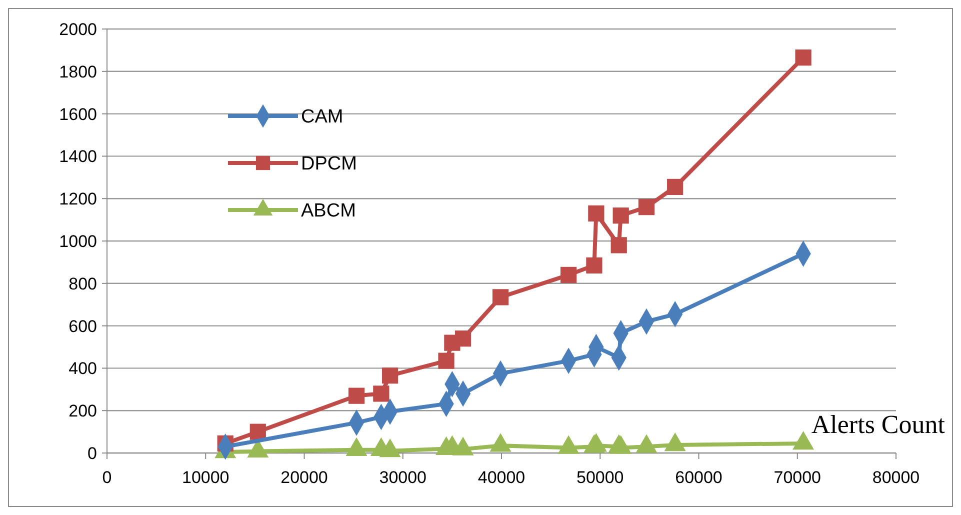  What do you see at coordinates (78, 199) in the screenshot?
I see `y-tick-label: 1200` at bounding box center [78, 199].